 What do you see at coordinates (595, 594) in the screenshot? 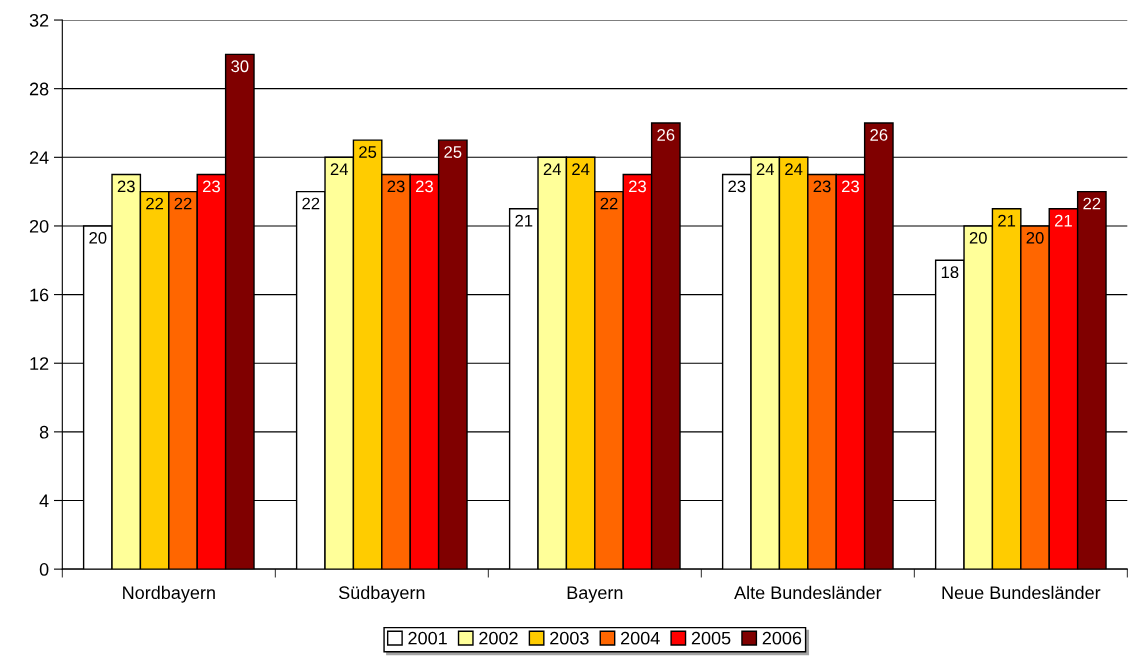
I see `x-tick-label: Bayern` at bounding box center [595, 594].